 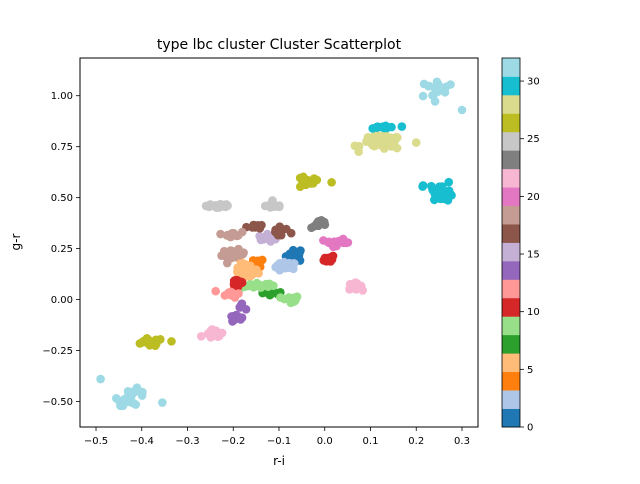 I want to click on y-tick-label: 0.00, so click(x=62, y=300).